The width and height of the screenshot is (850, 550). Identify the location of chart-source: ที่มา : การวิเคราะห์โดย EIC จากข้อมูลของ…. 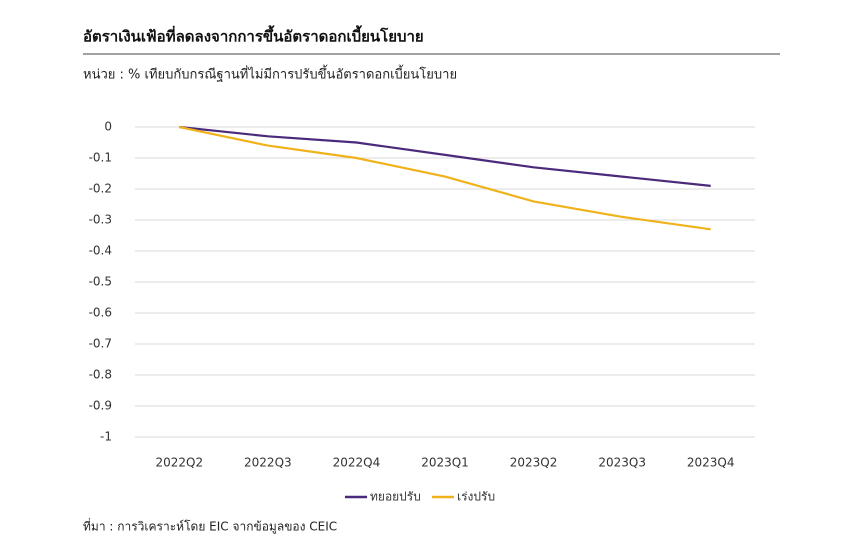
(210, 526).